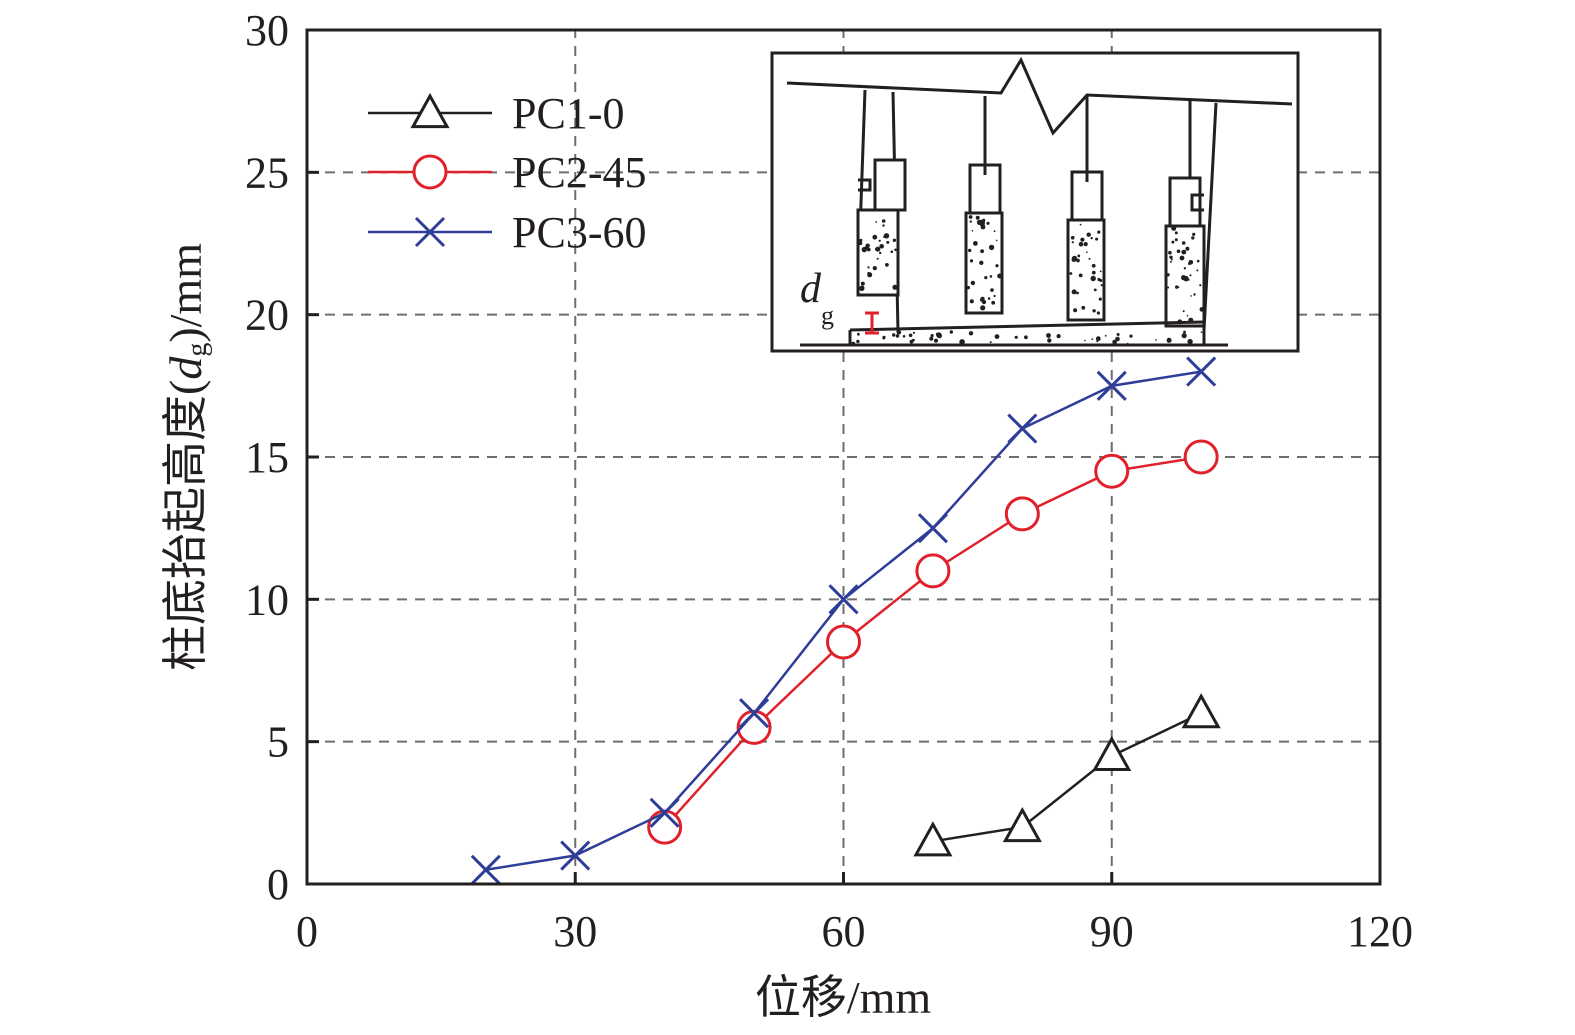  I want to click on y-axis-title: 柱底抬起高度(dg)/mm, so click(187, 457).